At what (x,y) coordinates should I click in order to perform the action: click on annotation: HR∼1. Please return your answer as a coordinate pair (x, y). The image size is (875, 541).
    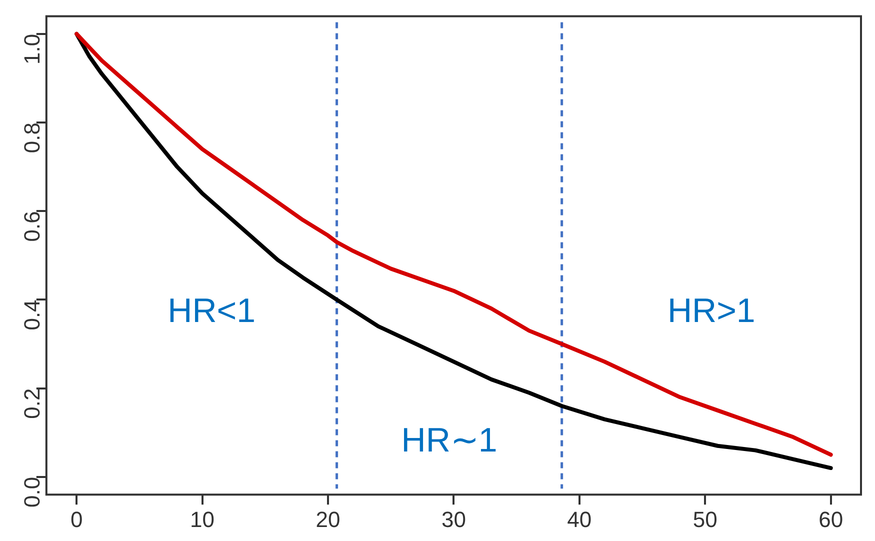
    Looking at the image, I should click on (449, 440).